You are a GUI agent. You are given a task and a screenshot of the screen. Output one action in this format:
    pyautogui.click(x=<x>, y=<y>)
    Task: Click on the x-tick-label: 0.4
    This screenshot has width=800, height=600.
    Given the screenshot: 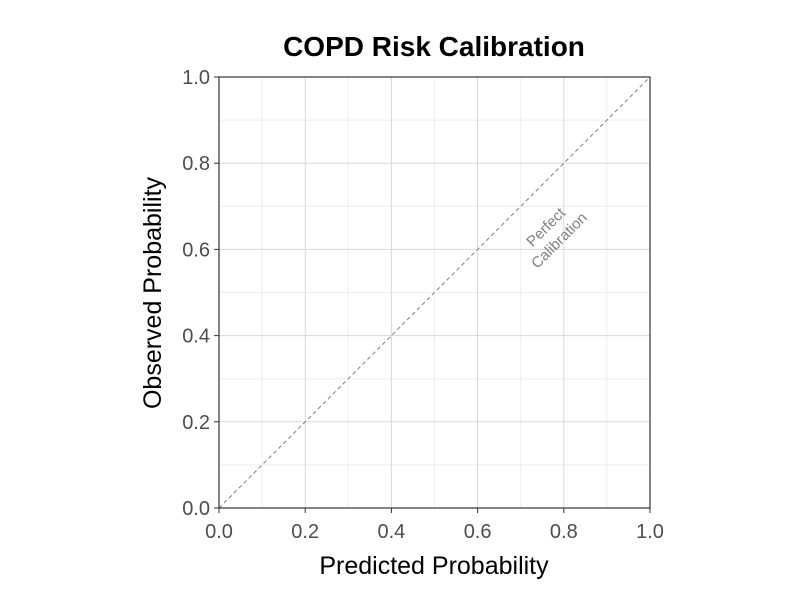 What is the action you would take?
    pyautogui.click(x=391, y=532)
    